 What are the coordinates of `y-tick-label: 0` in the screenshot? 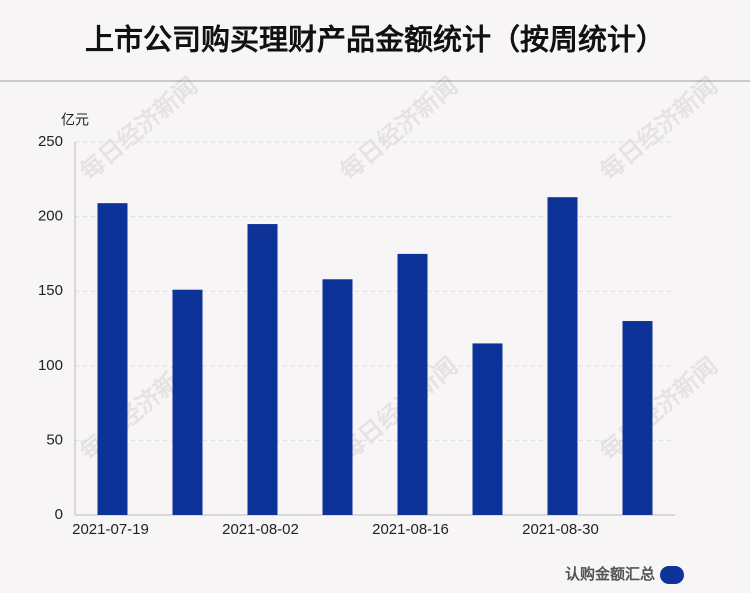 It's located at (59, 514).